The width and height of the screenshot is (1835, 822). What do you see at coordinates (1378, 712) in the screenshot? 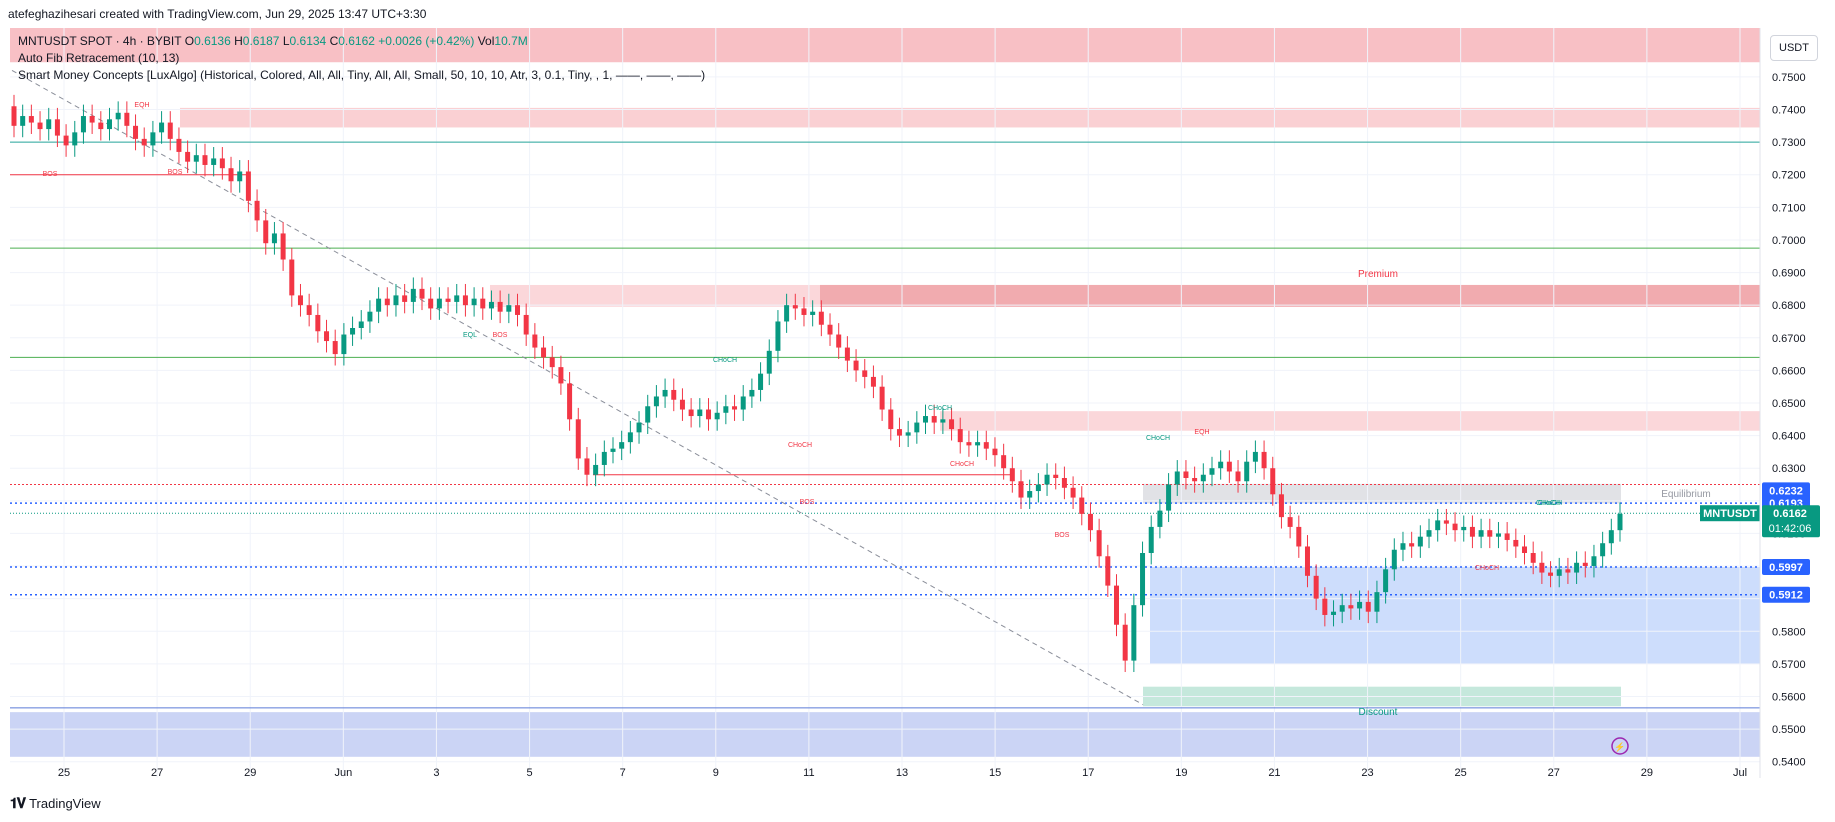
I see `smc-annotation: Discount` at bounding box center [1378, 712].